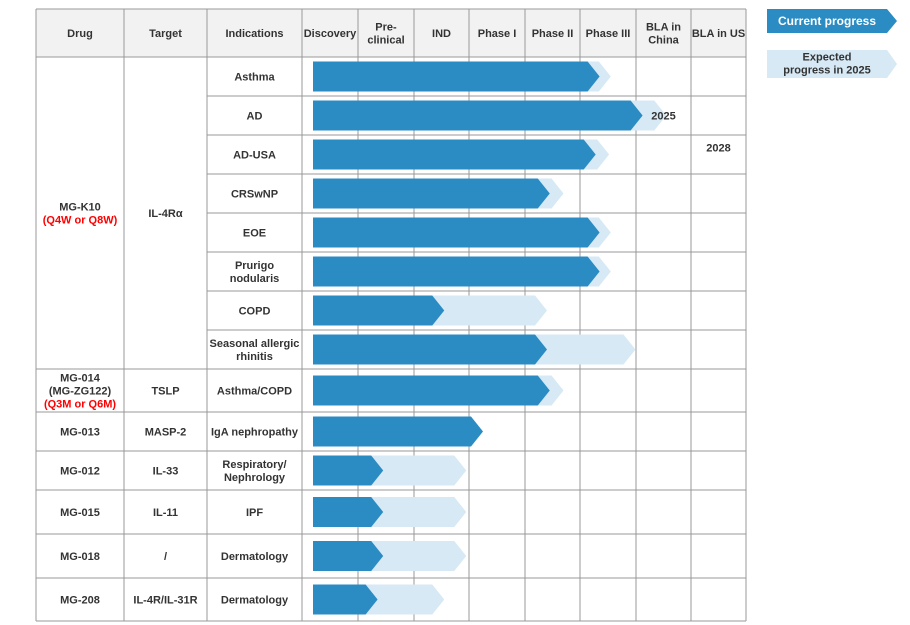 The height and width of the screenshot is (625, 910). What do you see at coordinates (80, 513) in the screenshot?
I see `drug-name: MG-015` at bounding box center [80, 513].